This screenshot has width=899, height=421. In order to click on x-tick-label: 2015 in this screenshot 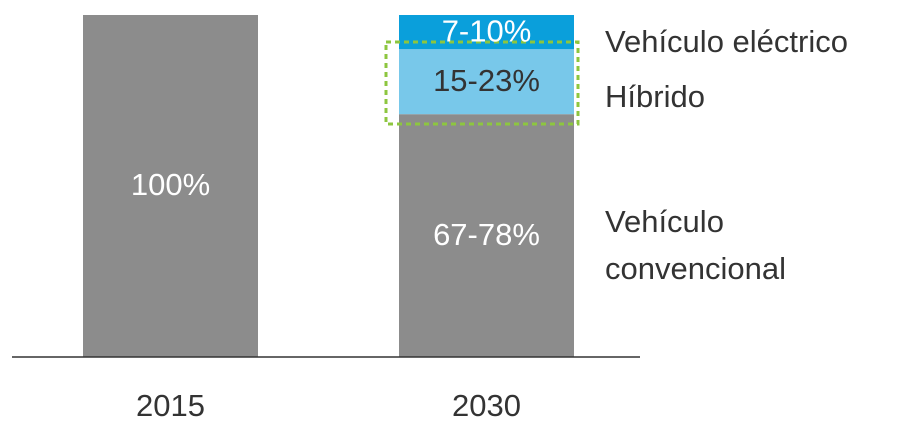, I will do `click(170, 404)`.